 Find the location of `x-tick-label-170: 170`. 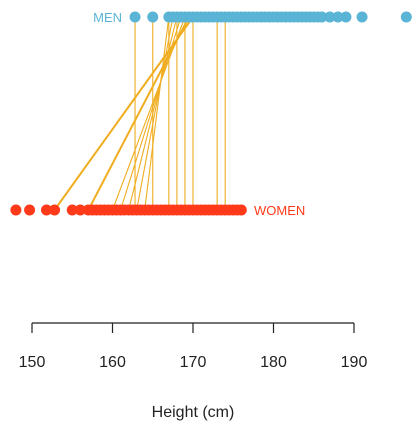

x-tick-label-170: 170 is located at coordinates (193, 362).